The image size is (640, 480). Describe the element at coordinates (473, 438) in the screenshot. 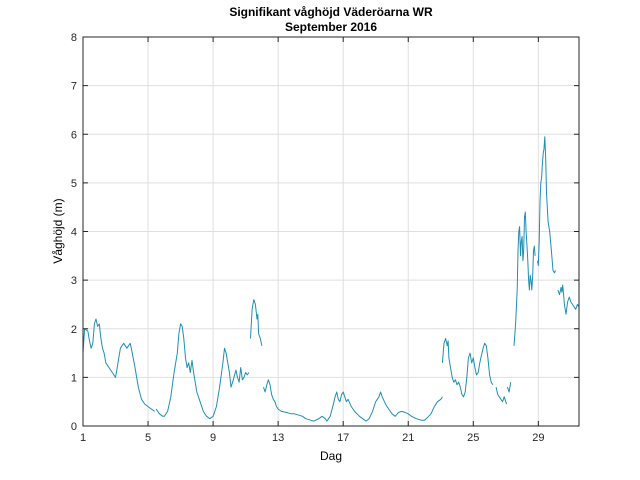

I see `x-tick-label: 25` at that location.